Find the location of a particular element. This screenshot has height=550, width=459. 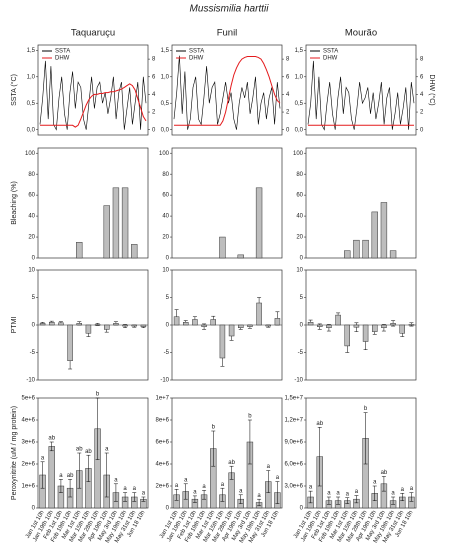

y-tick-label: 1,2e+7 is located at coordinates (293, 421).